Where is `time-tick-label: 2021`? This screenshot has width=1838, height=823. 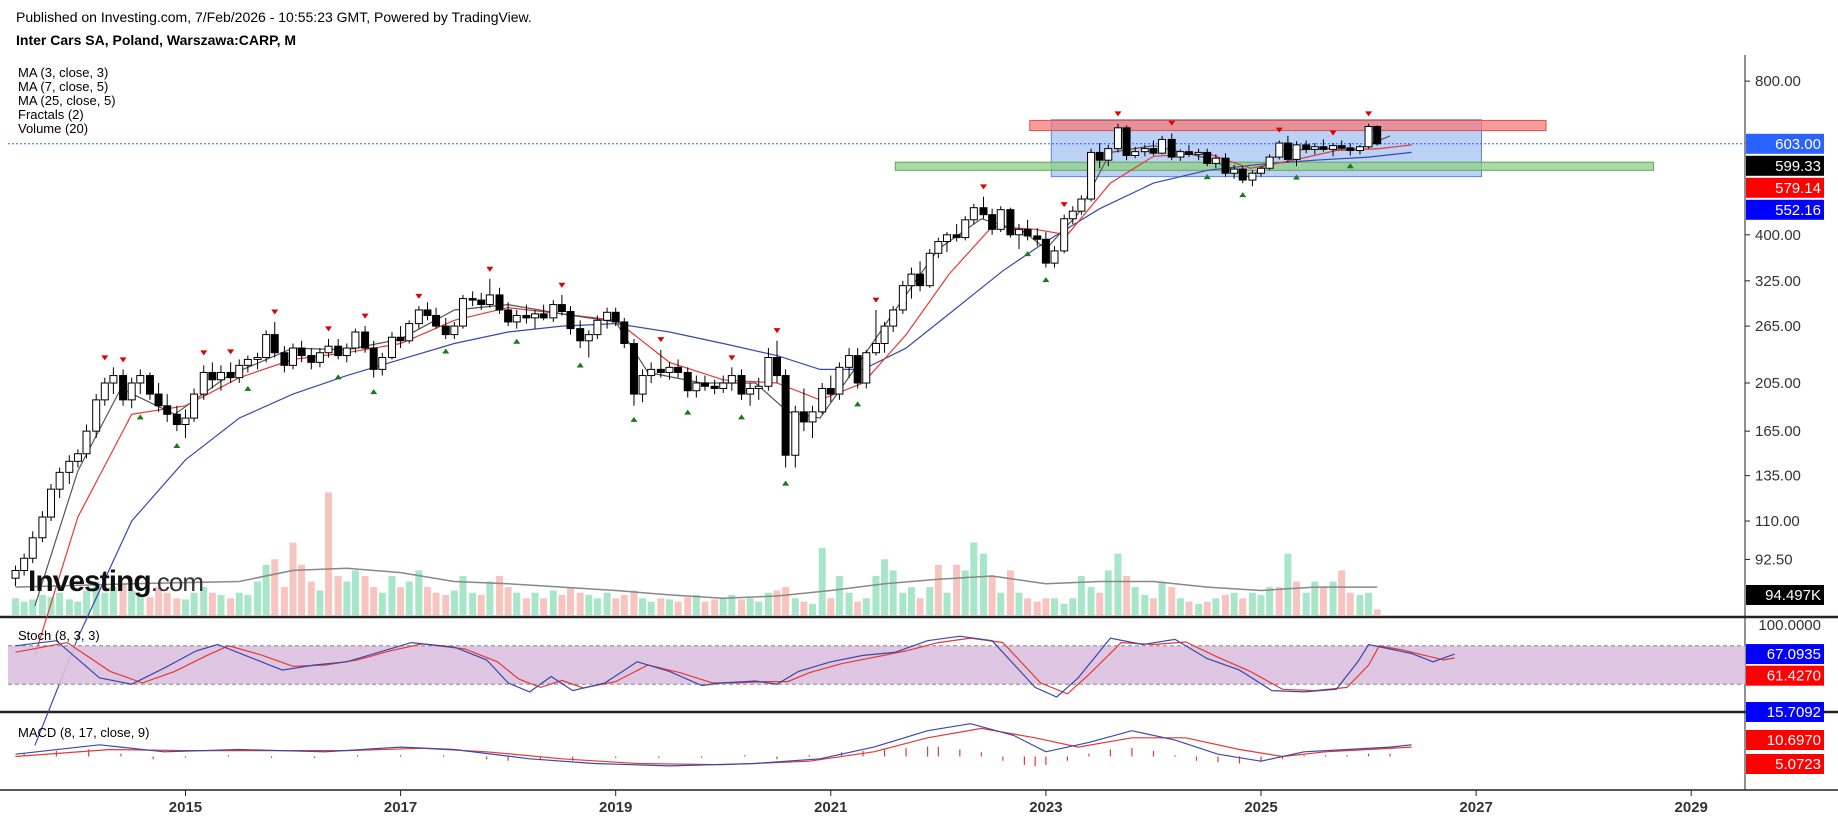 time-tick-label: 2021 is located at coordinates (830, 807).